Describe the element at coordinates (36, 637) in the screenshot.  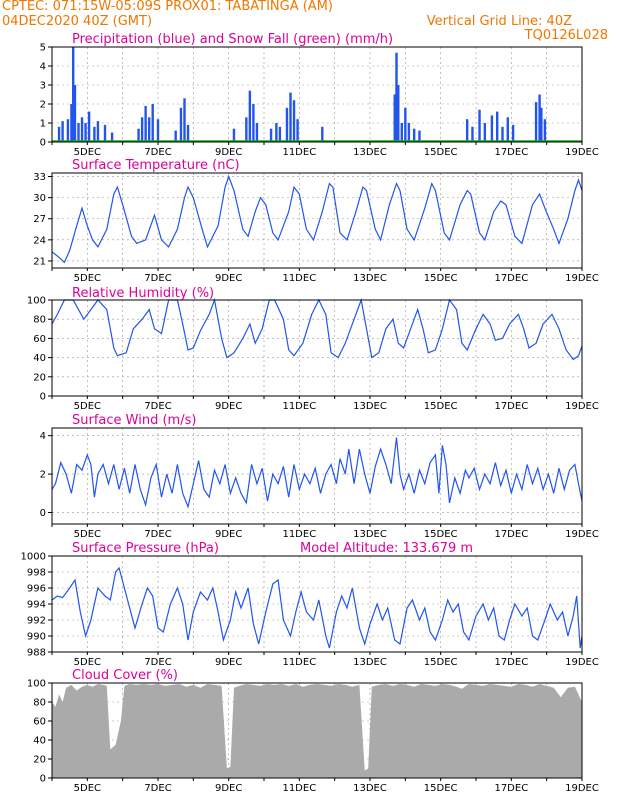
I see `y-tick-label: 990` at that location.